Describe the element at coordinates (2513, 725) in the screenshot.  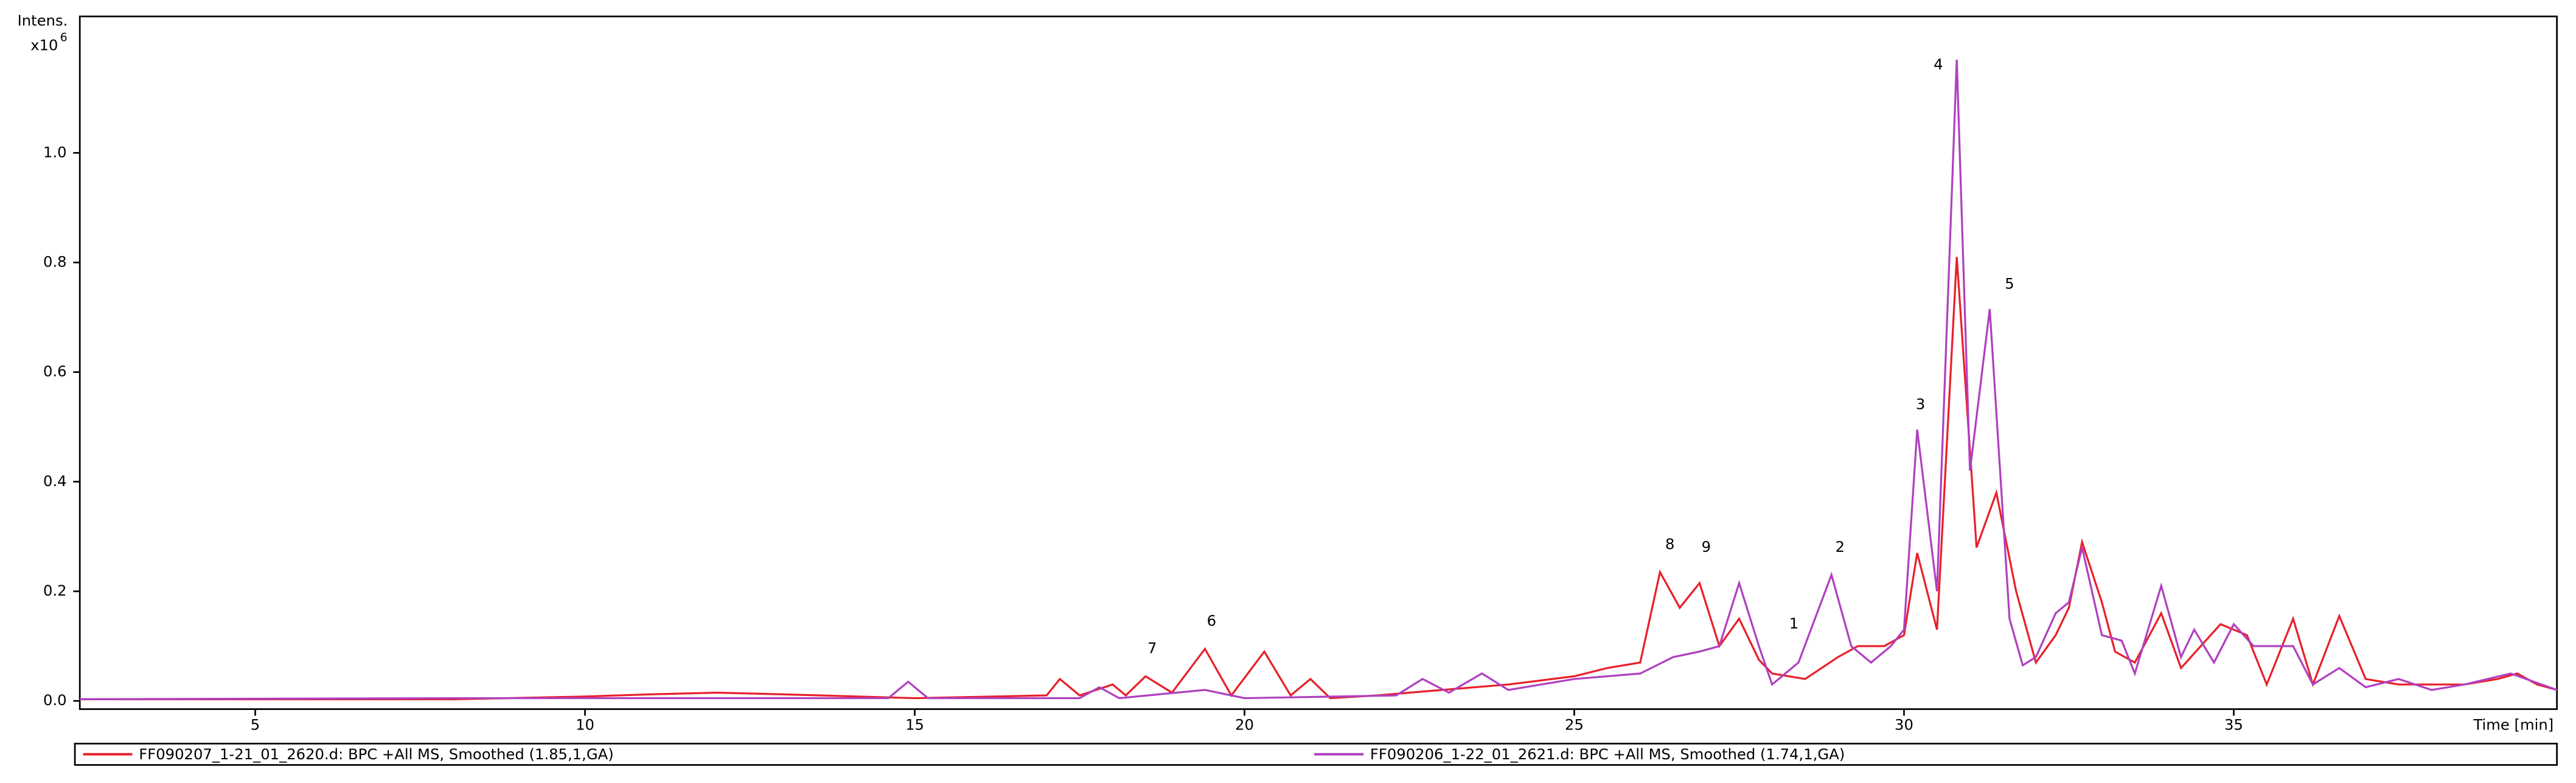
I see `x-axis-label: Time [min]` at that location.